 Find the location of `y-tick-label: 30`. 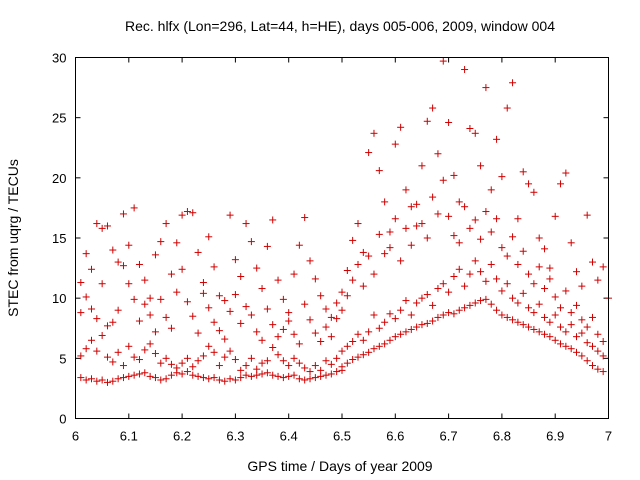

y-tick-label: 30 is located at coordinates (59, 58).